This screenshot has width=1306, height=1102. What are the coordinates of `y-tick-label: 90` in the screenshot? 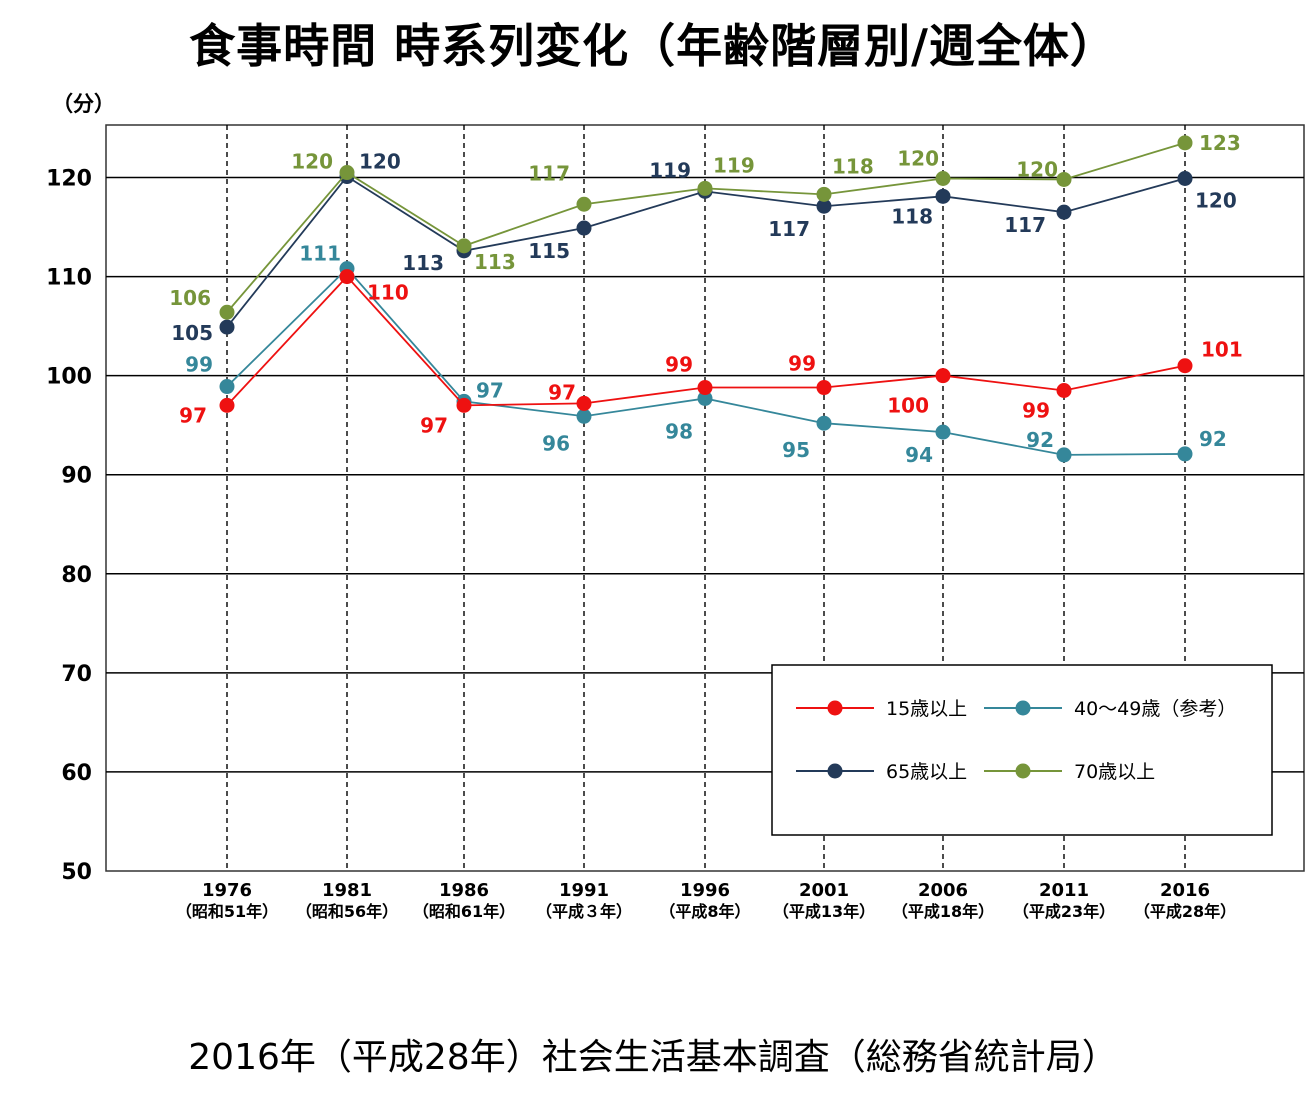 It's located at (76, 476).